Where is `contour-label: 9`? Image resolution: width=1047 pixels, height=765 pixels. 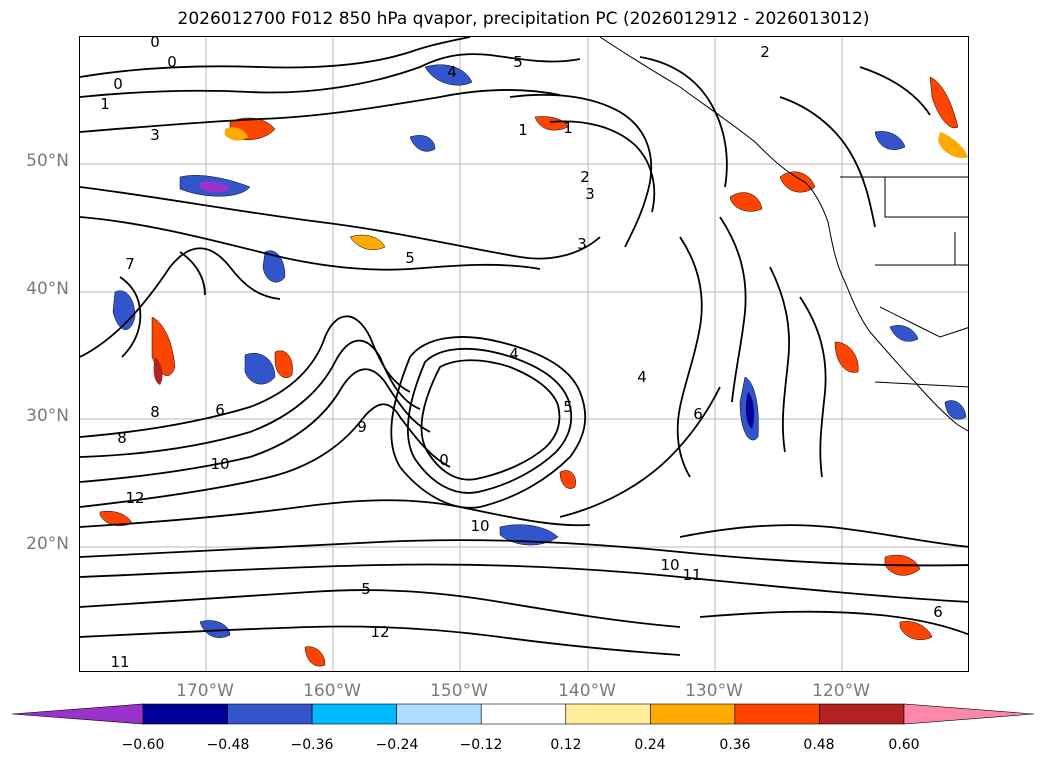
contour-label: 9 is located at coordinates (362, 427).